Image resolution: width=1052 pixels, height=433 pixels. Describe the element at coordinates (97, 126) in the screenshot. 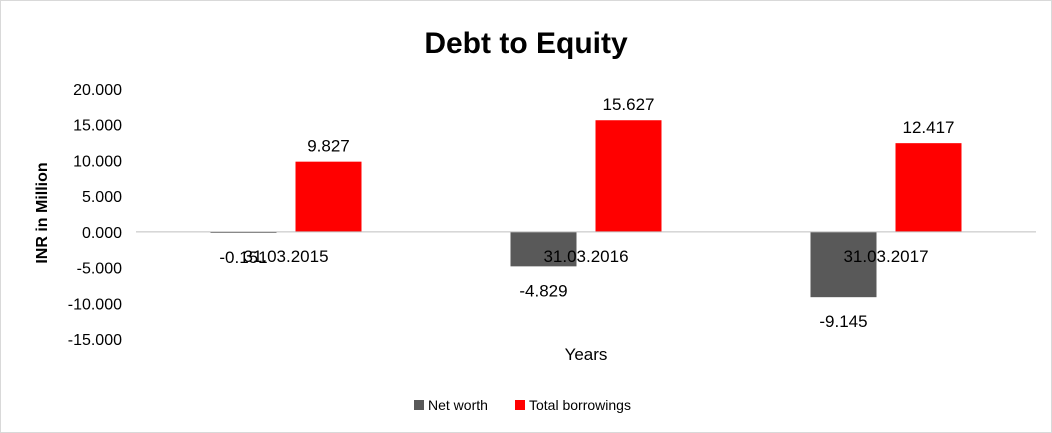

I see `y-tick-label: 15.000` at that location.